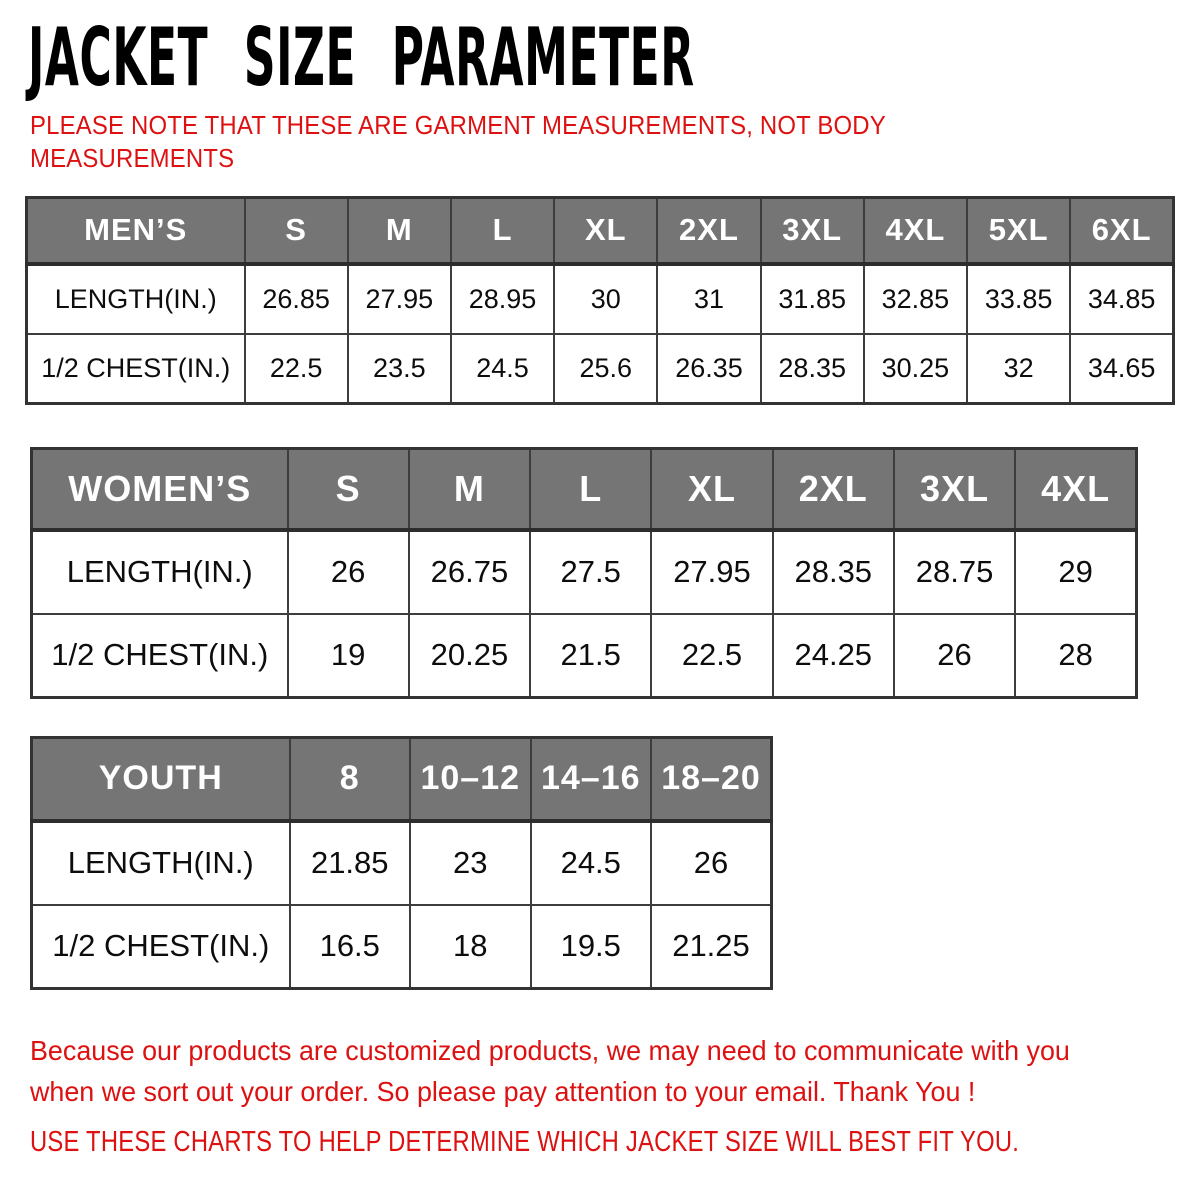 This screenshot has height=1200, width=1200. I want to click on page-title: JACKET SIZE PARAMETER, so click(361, 57).